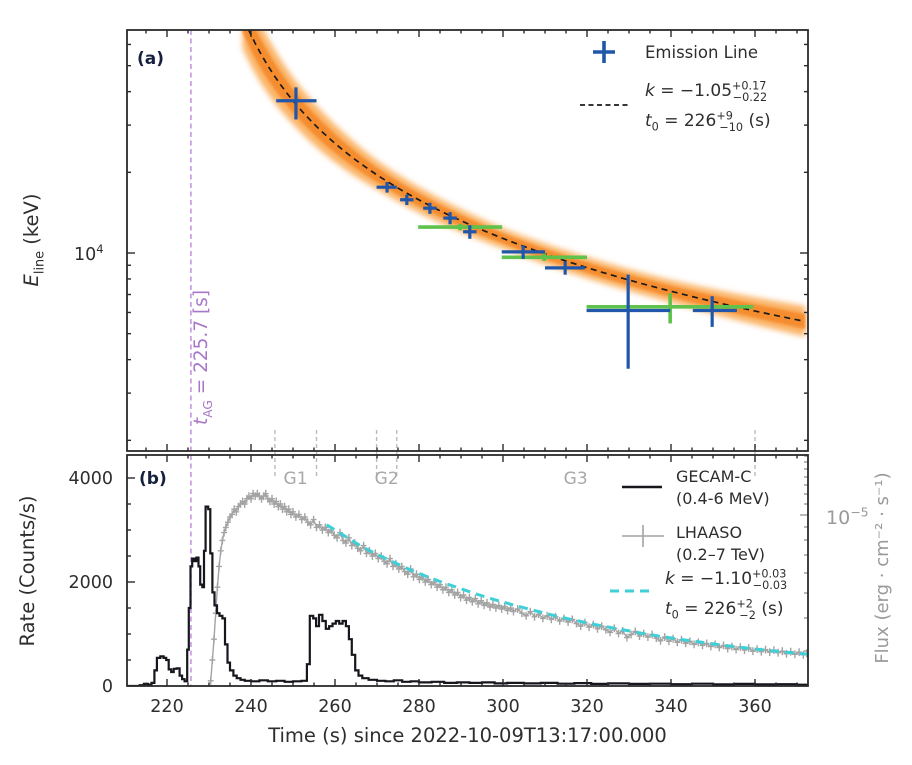 The width and height of the screenshot is (912, 765). What do you see at coordinates (706, 92) in the screenshot?
I see `legend-k-value: k = −1.05+0.17 −0.22` at bounding box center [706, 92].